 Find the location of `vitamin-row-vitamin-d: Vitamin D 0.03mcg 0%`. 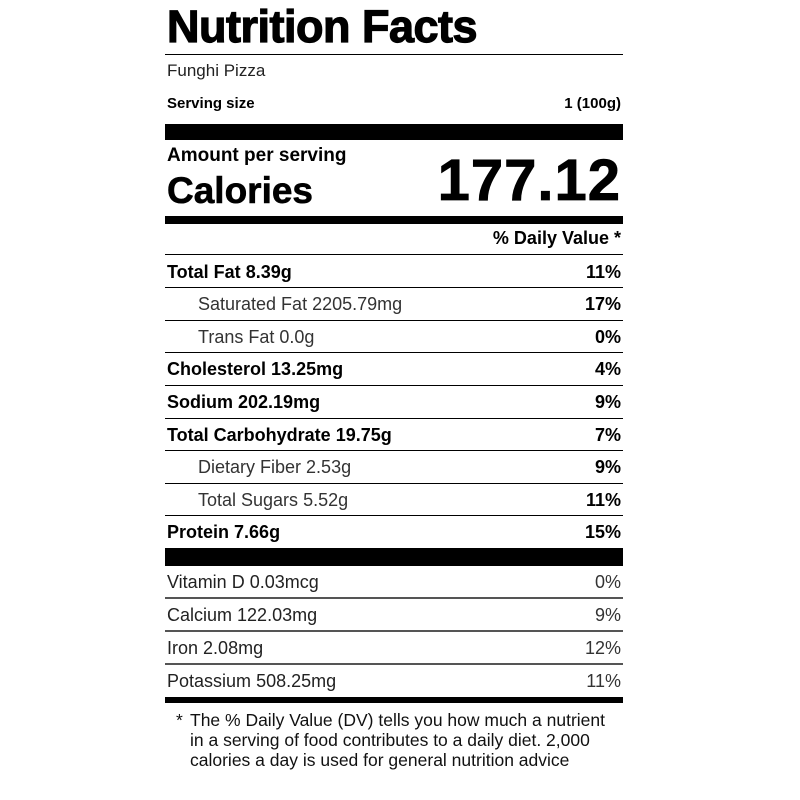

vitamin-row-vitamin-d: Vitamin D 0.03mcg 0% is located at coordinates (394, 582).